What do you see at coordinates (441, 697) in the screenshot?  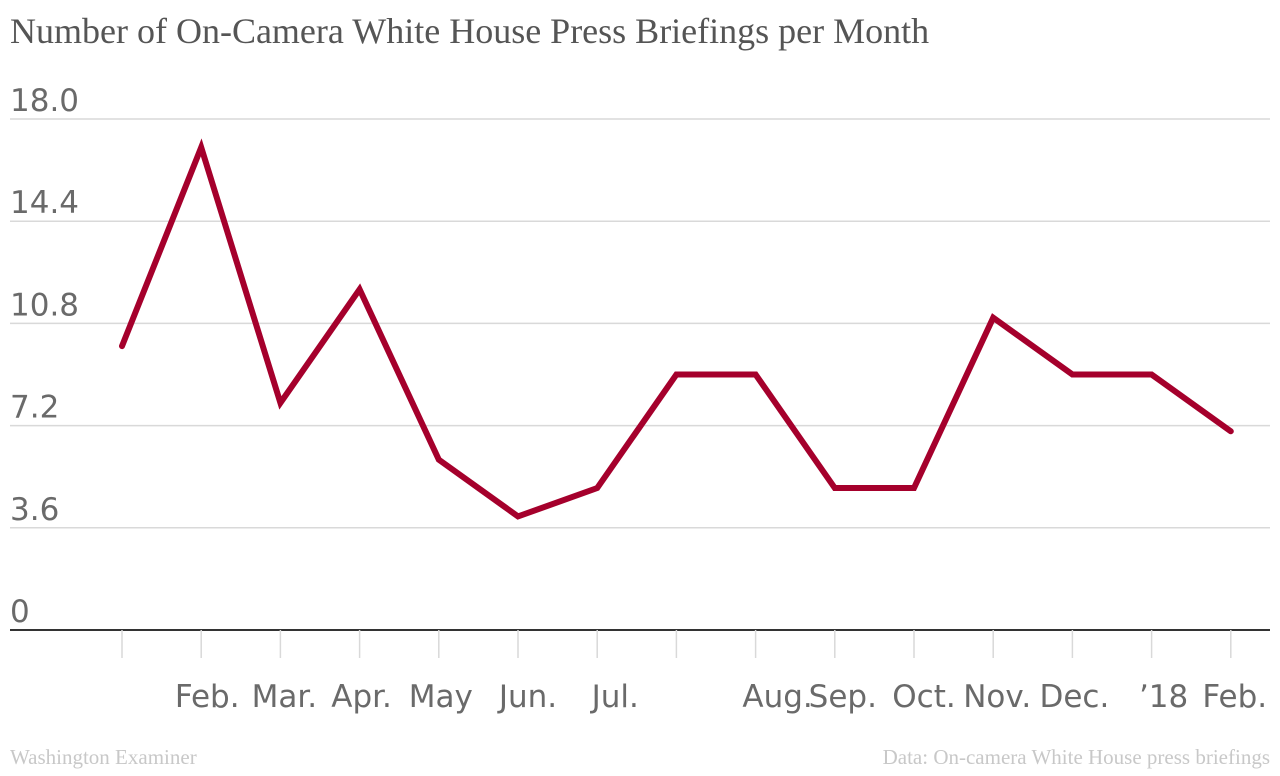 I see `x-tick-label: May` at bounding box center [441, 697].